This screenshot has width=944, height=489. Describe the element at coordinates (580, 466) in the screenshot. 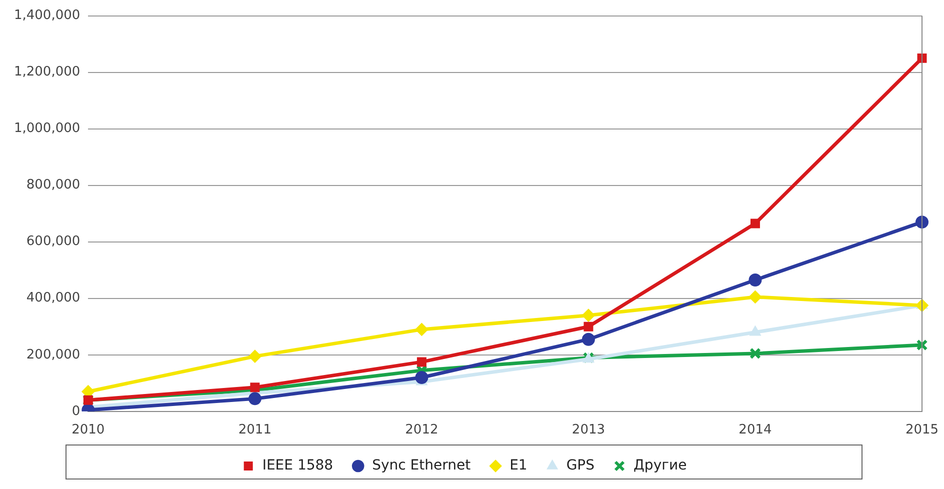

I see `legend-label: GPS` at that location.